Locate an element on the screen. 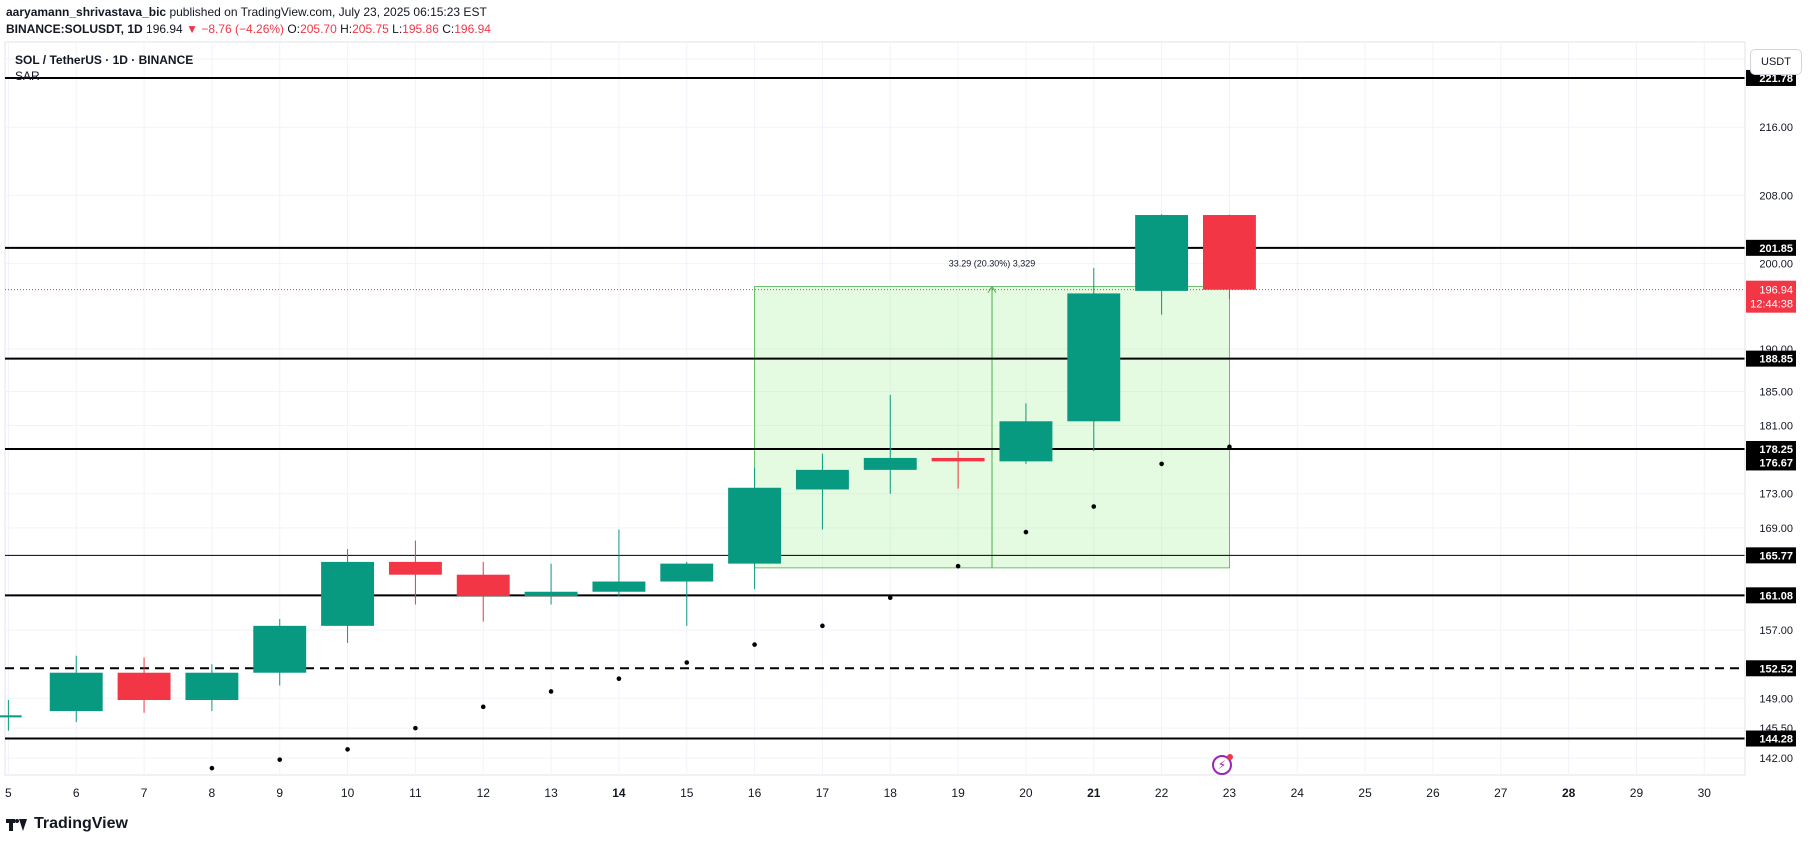 This screenshot has height=843, width=1819. x-tick-label: 10 is located at coordinates (348, 793).